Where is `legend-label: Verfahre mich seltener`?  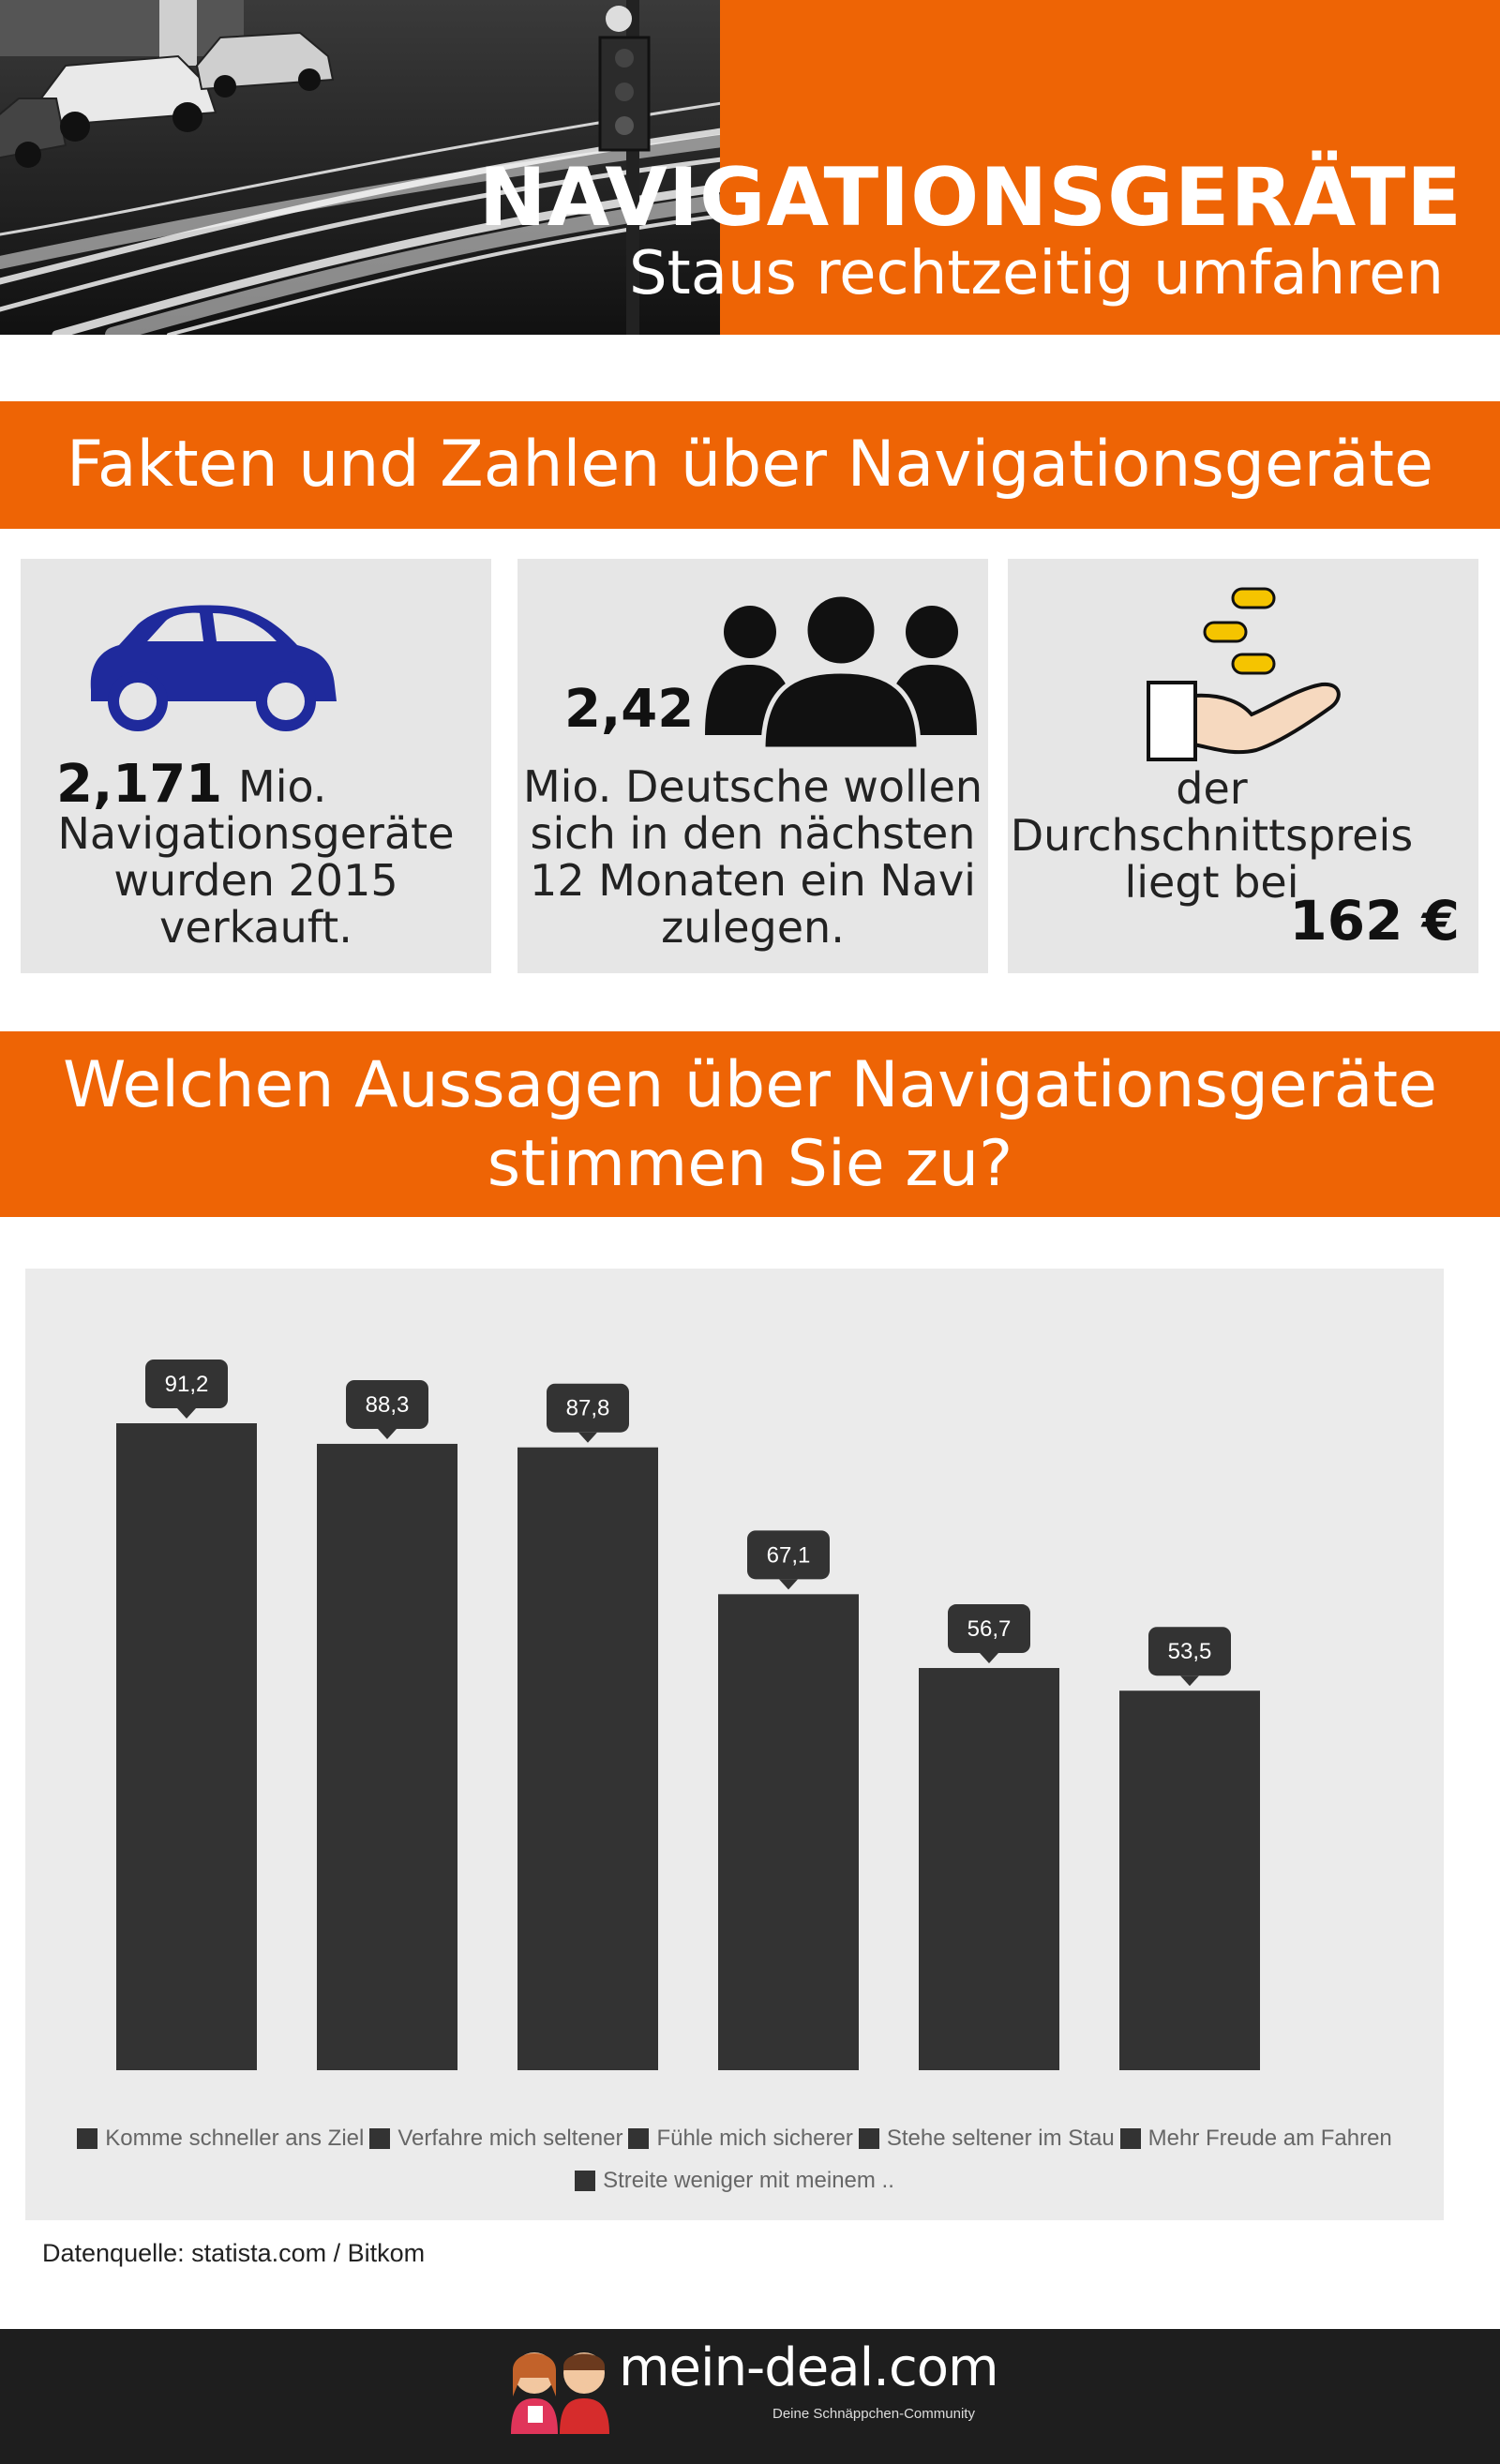
legend-label: Verfahre mich seltener is located at coordinates (510, 2138).